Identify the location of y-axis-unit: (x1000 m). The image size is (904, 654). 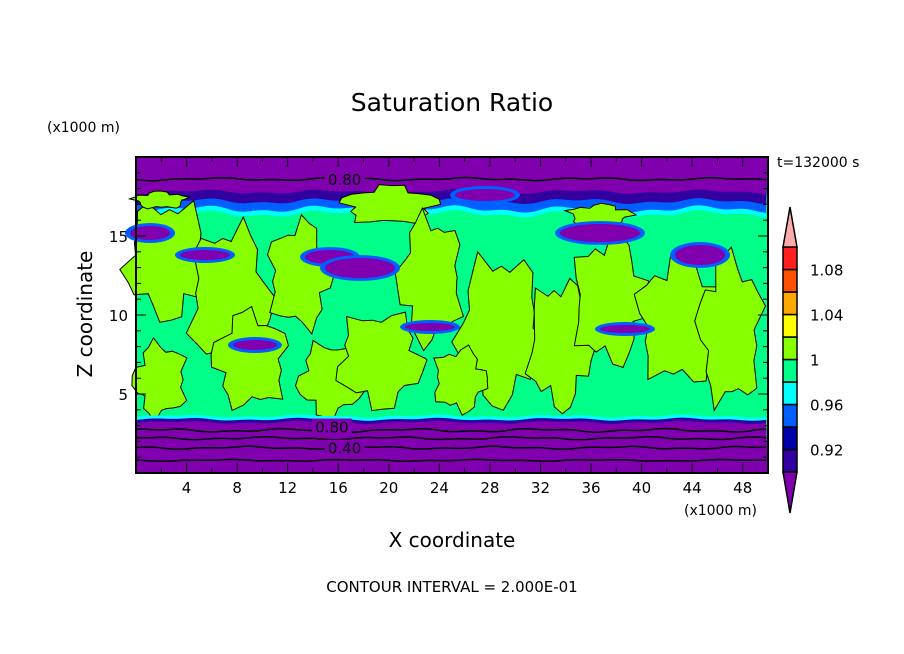
(83, 128).